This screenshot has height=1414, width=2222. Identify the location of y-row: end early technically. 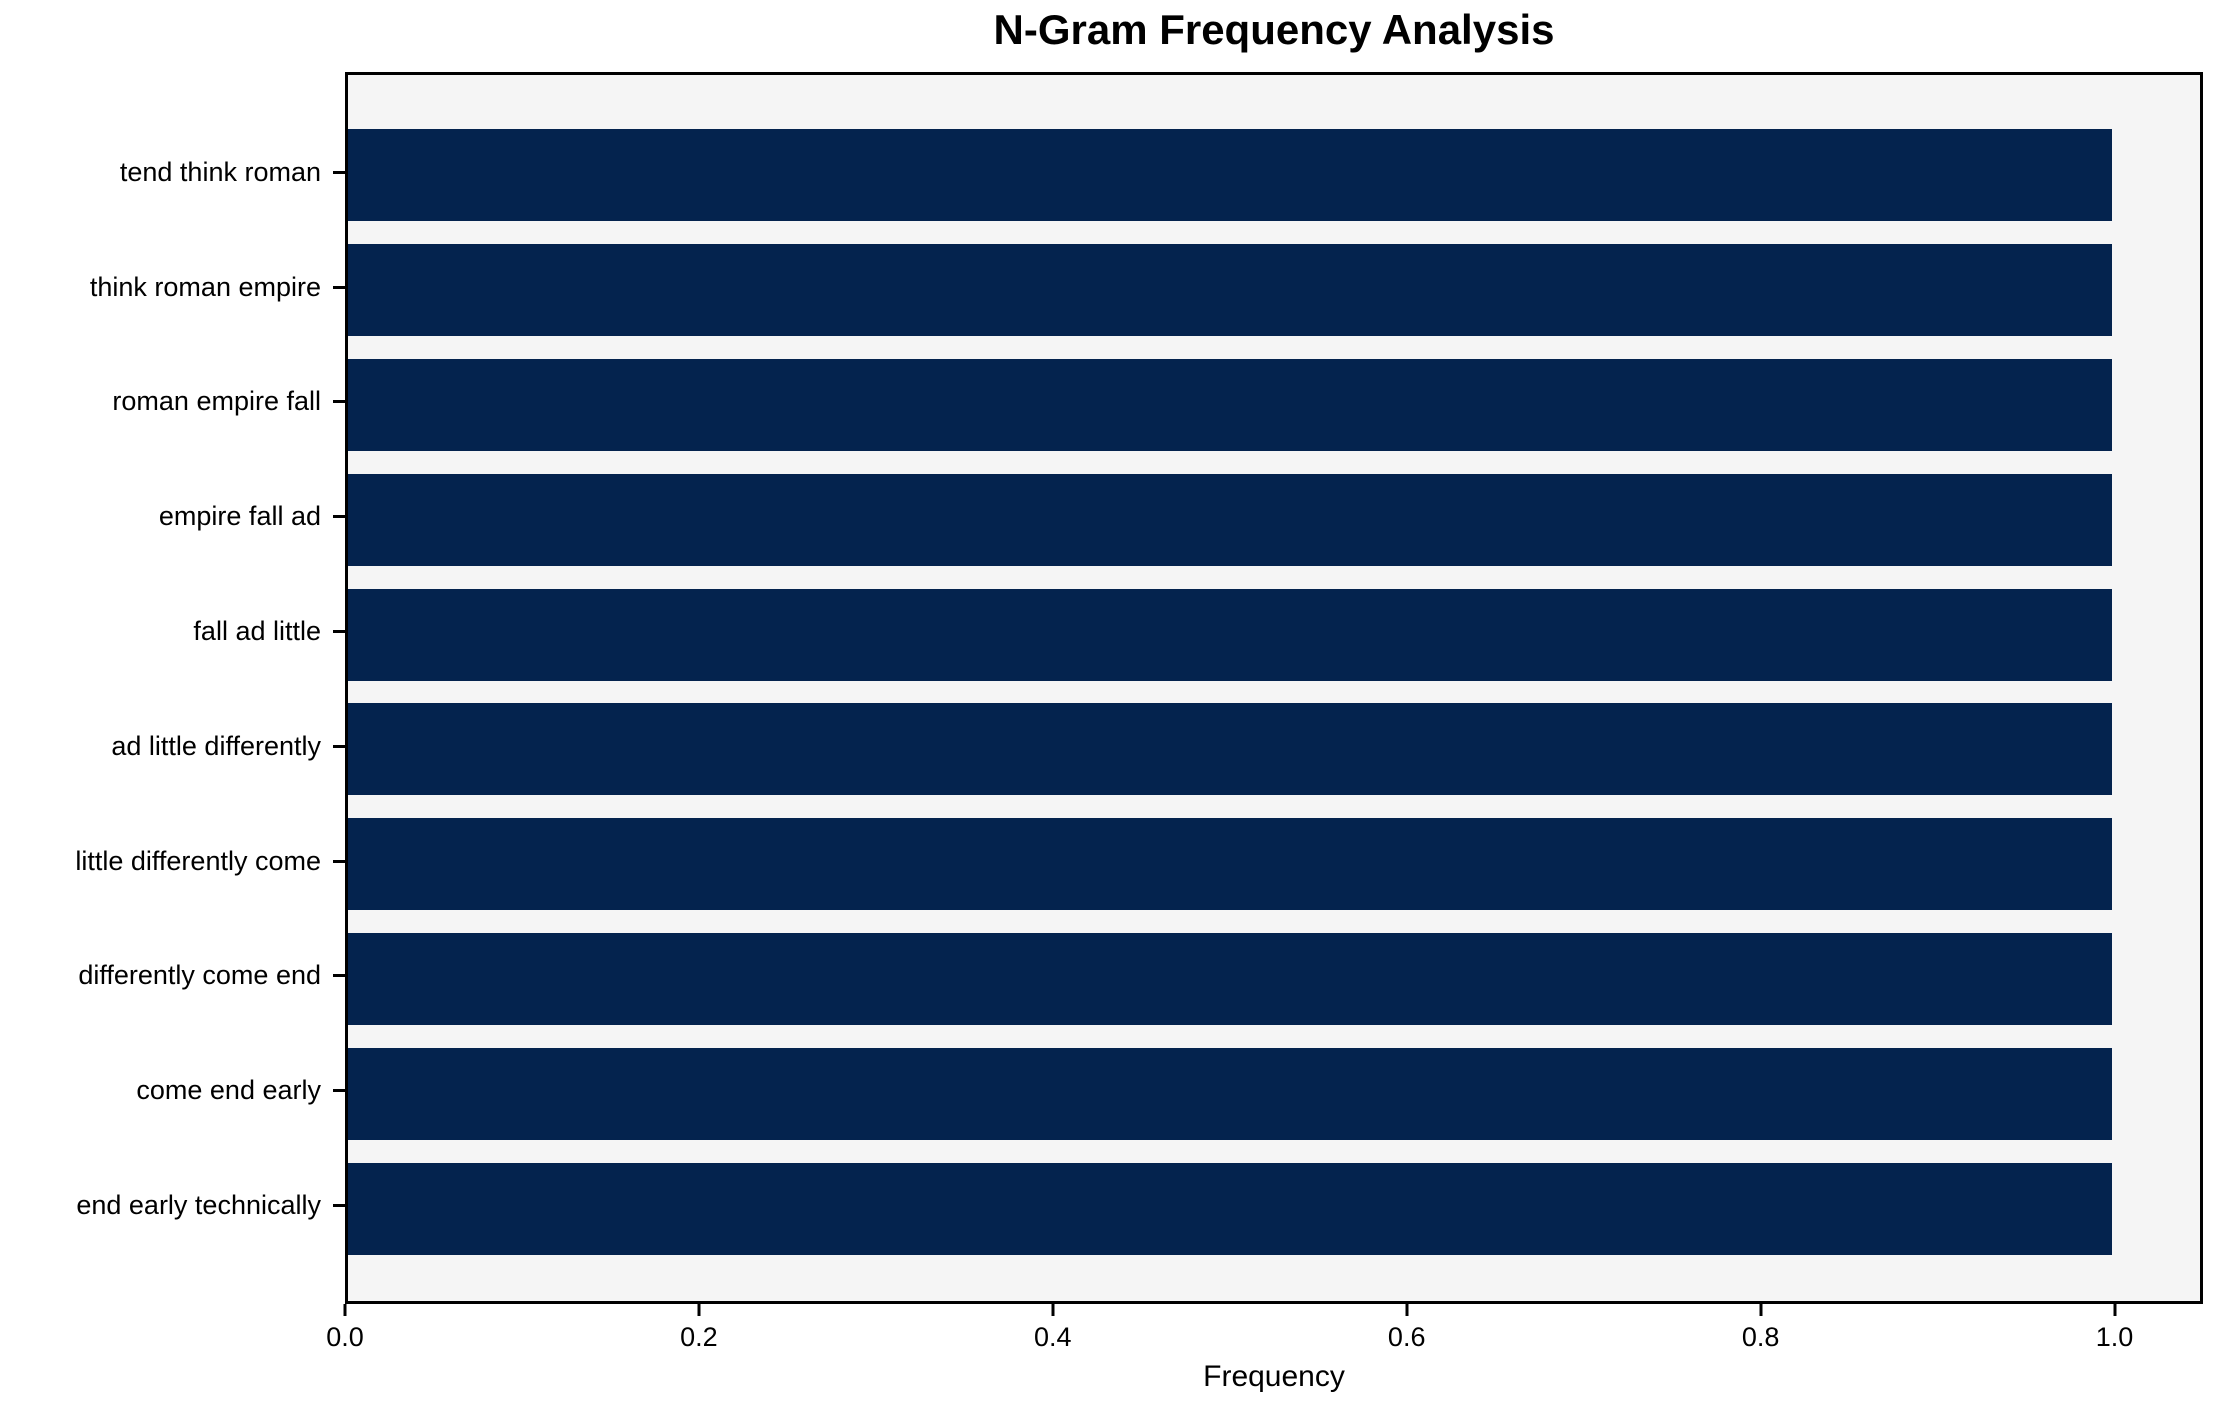
(172, 1205).